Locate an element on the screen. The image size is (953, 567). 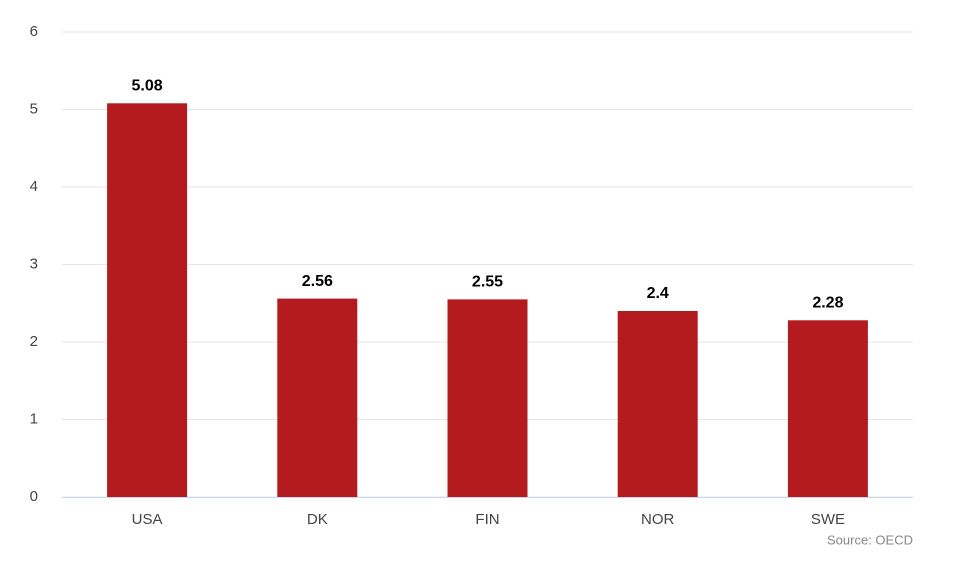
y-tick-label: 6 is located at coordinates (34, 31).